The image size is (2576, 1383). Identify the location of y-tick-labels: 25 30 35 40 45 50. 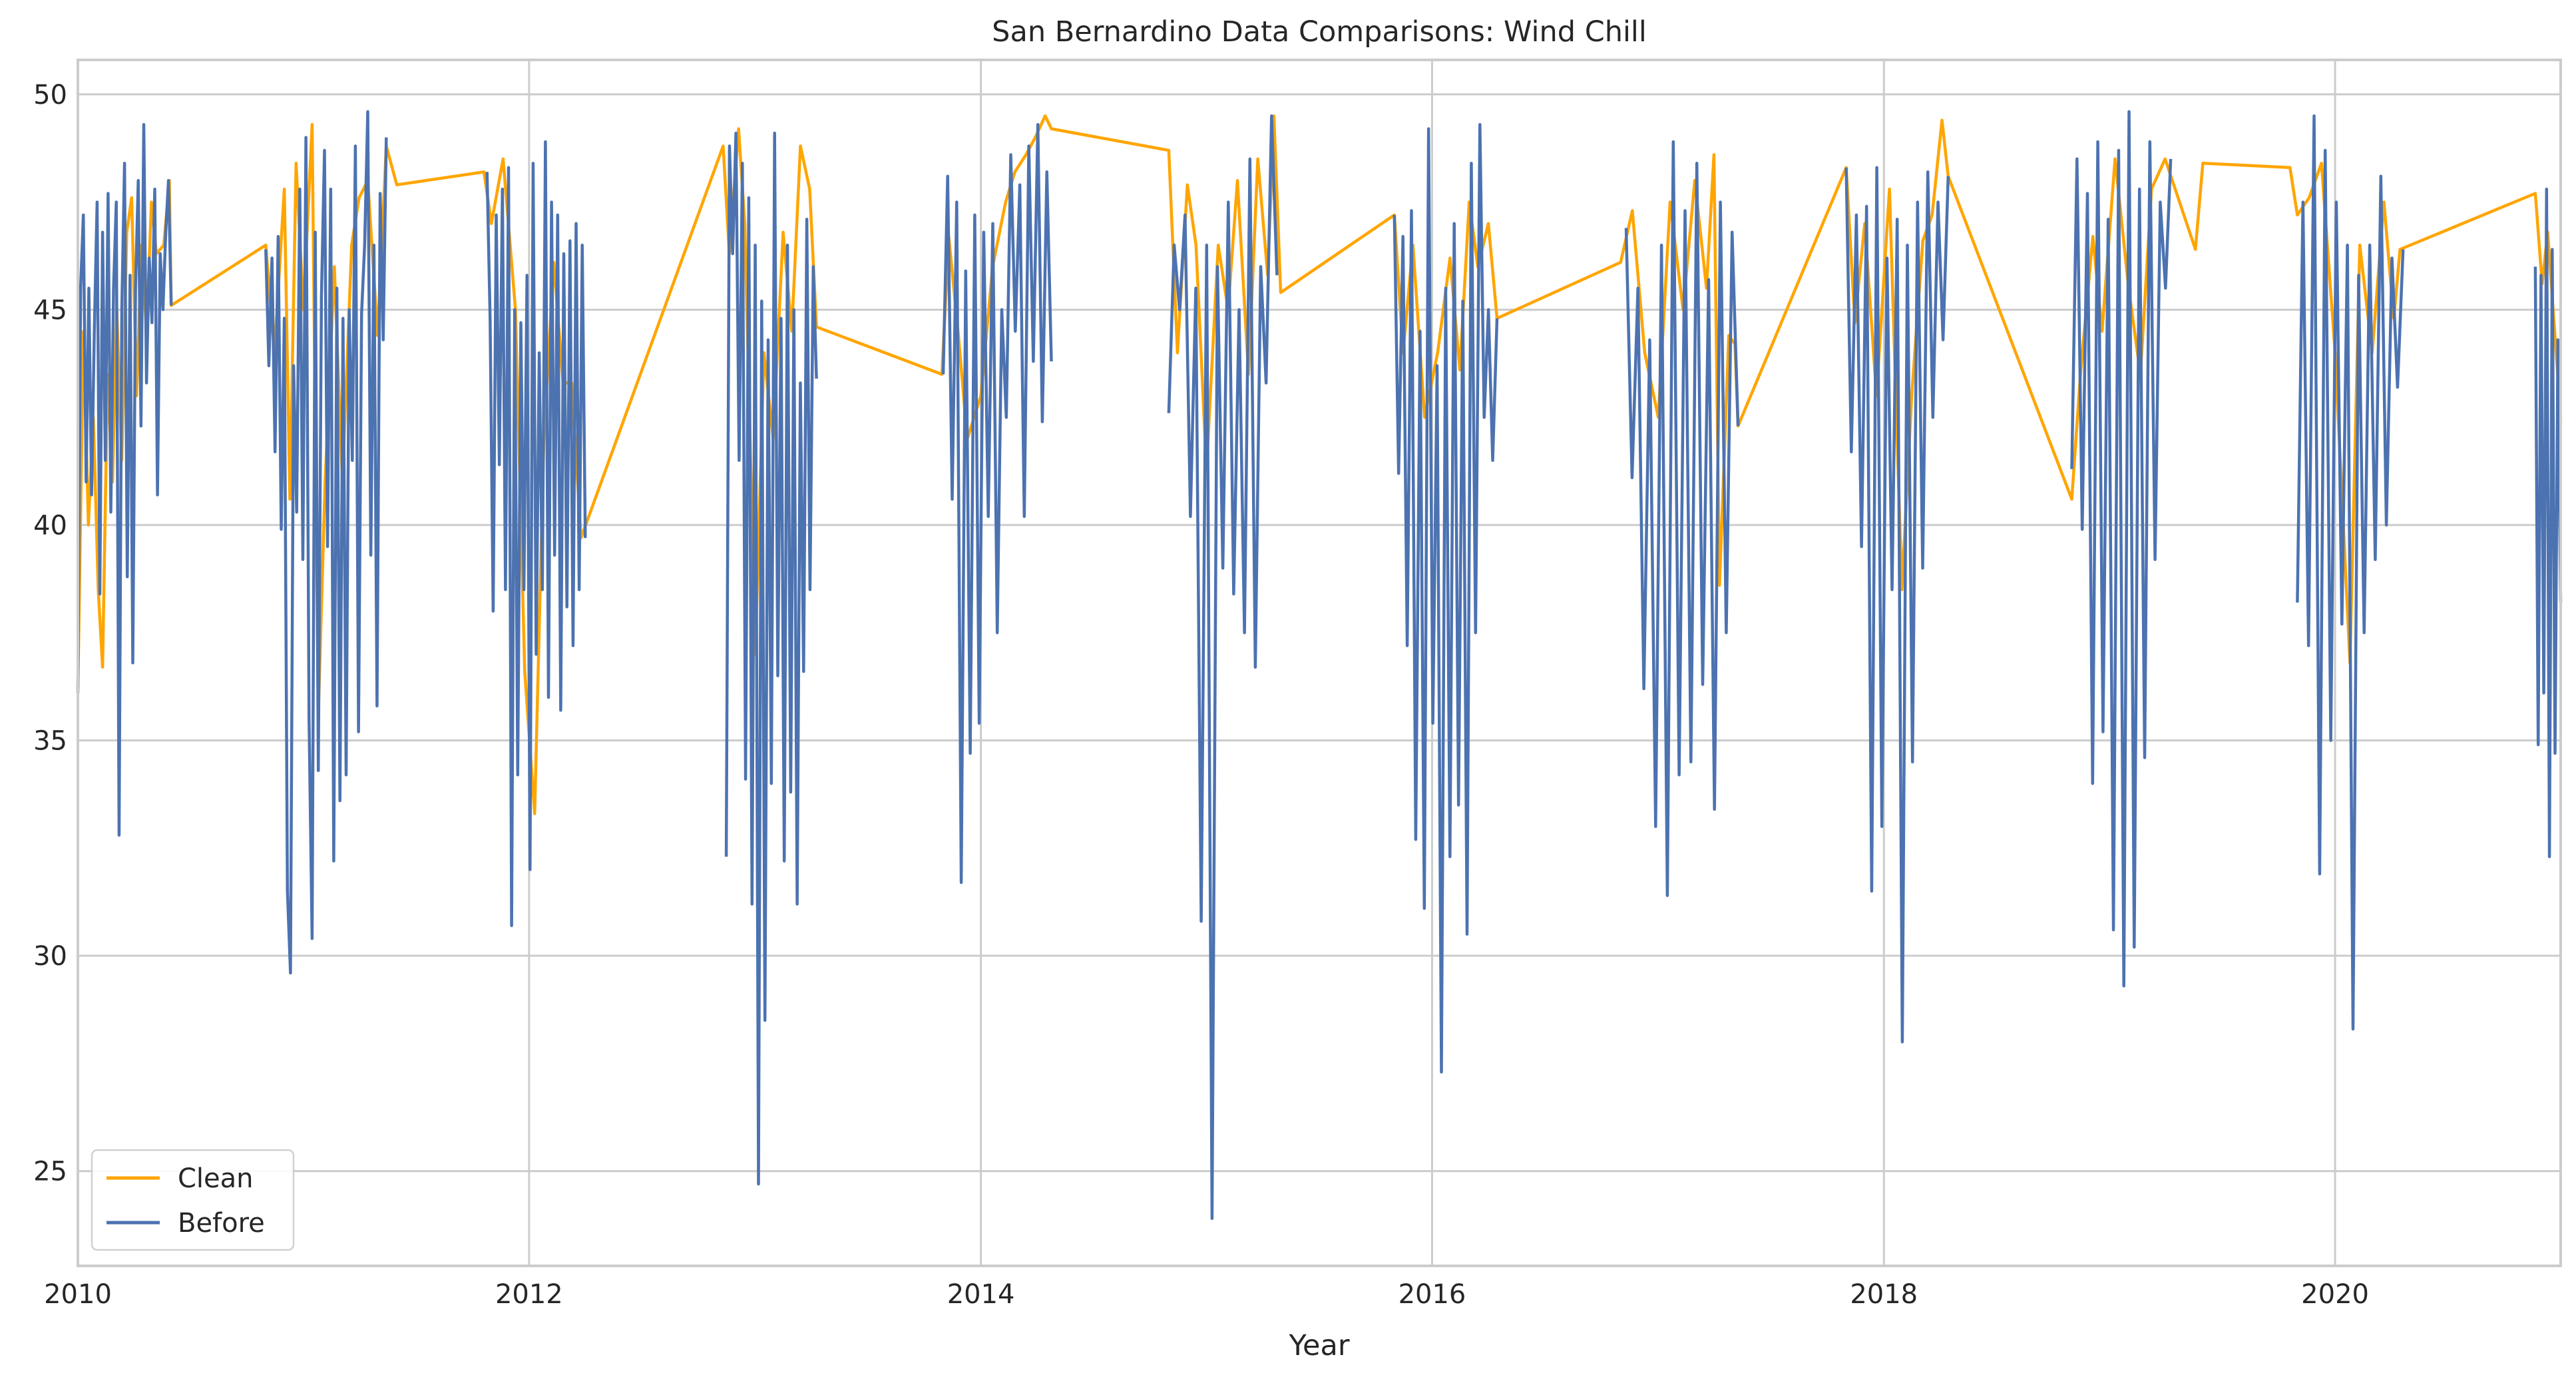
(50, 633).